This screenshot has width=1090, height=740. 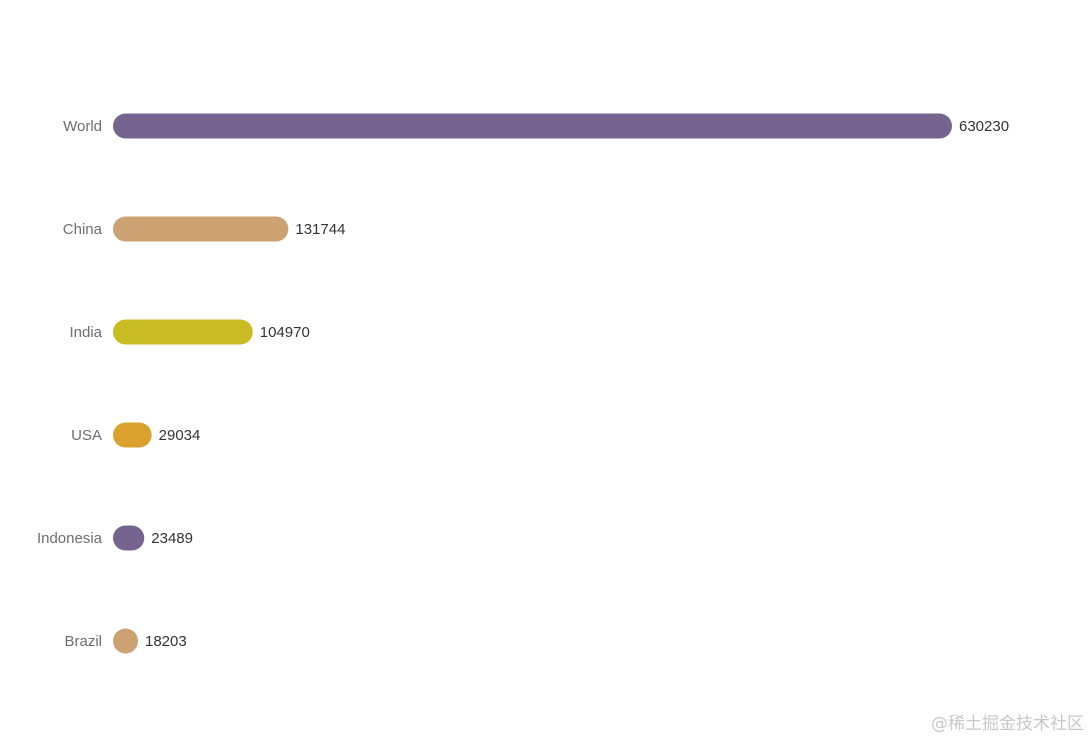 What do you see at coordinates (83, 641) in the screenshot?
I see `category-label-brazil: Brazil` at bounding box center [83, 641].